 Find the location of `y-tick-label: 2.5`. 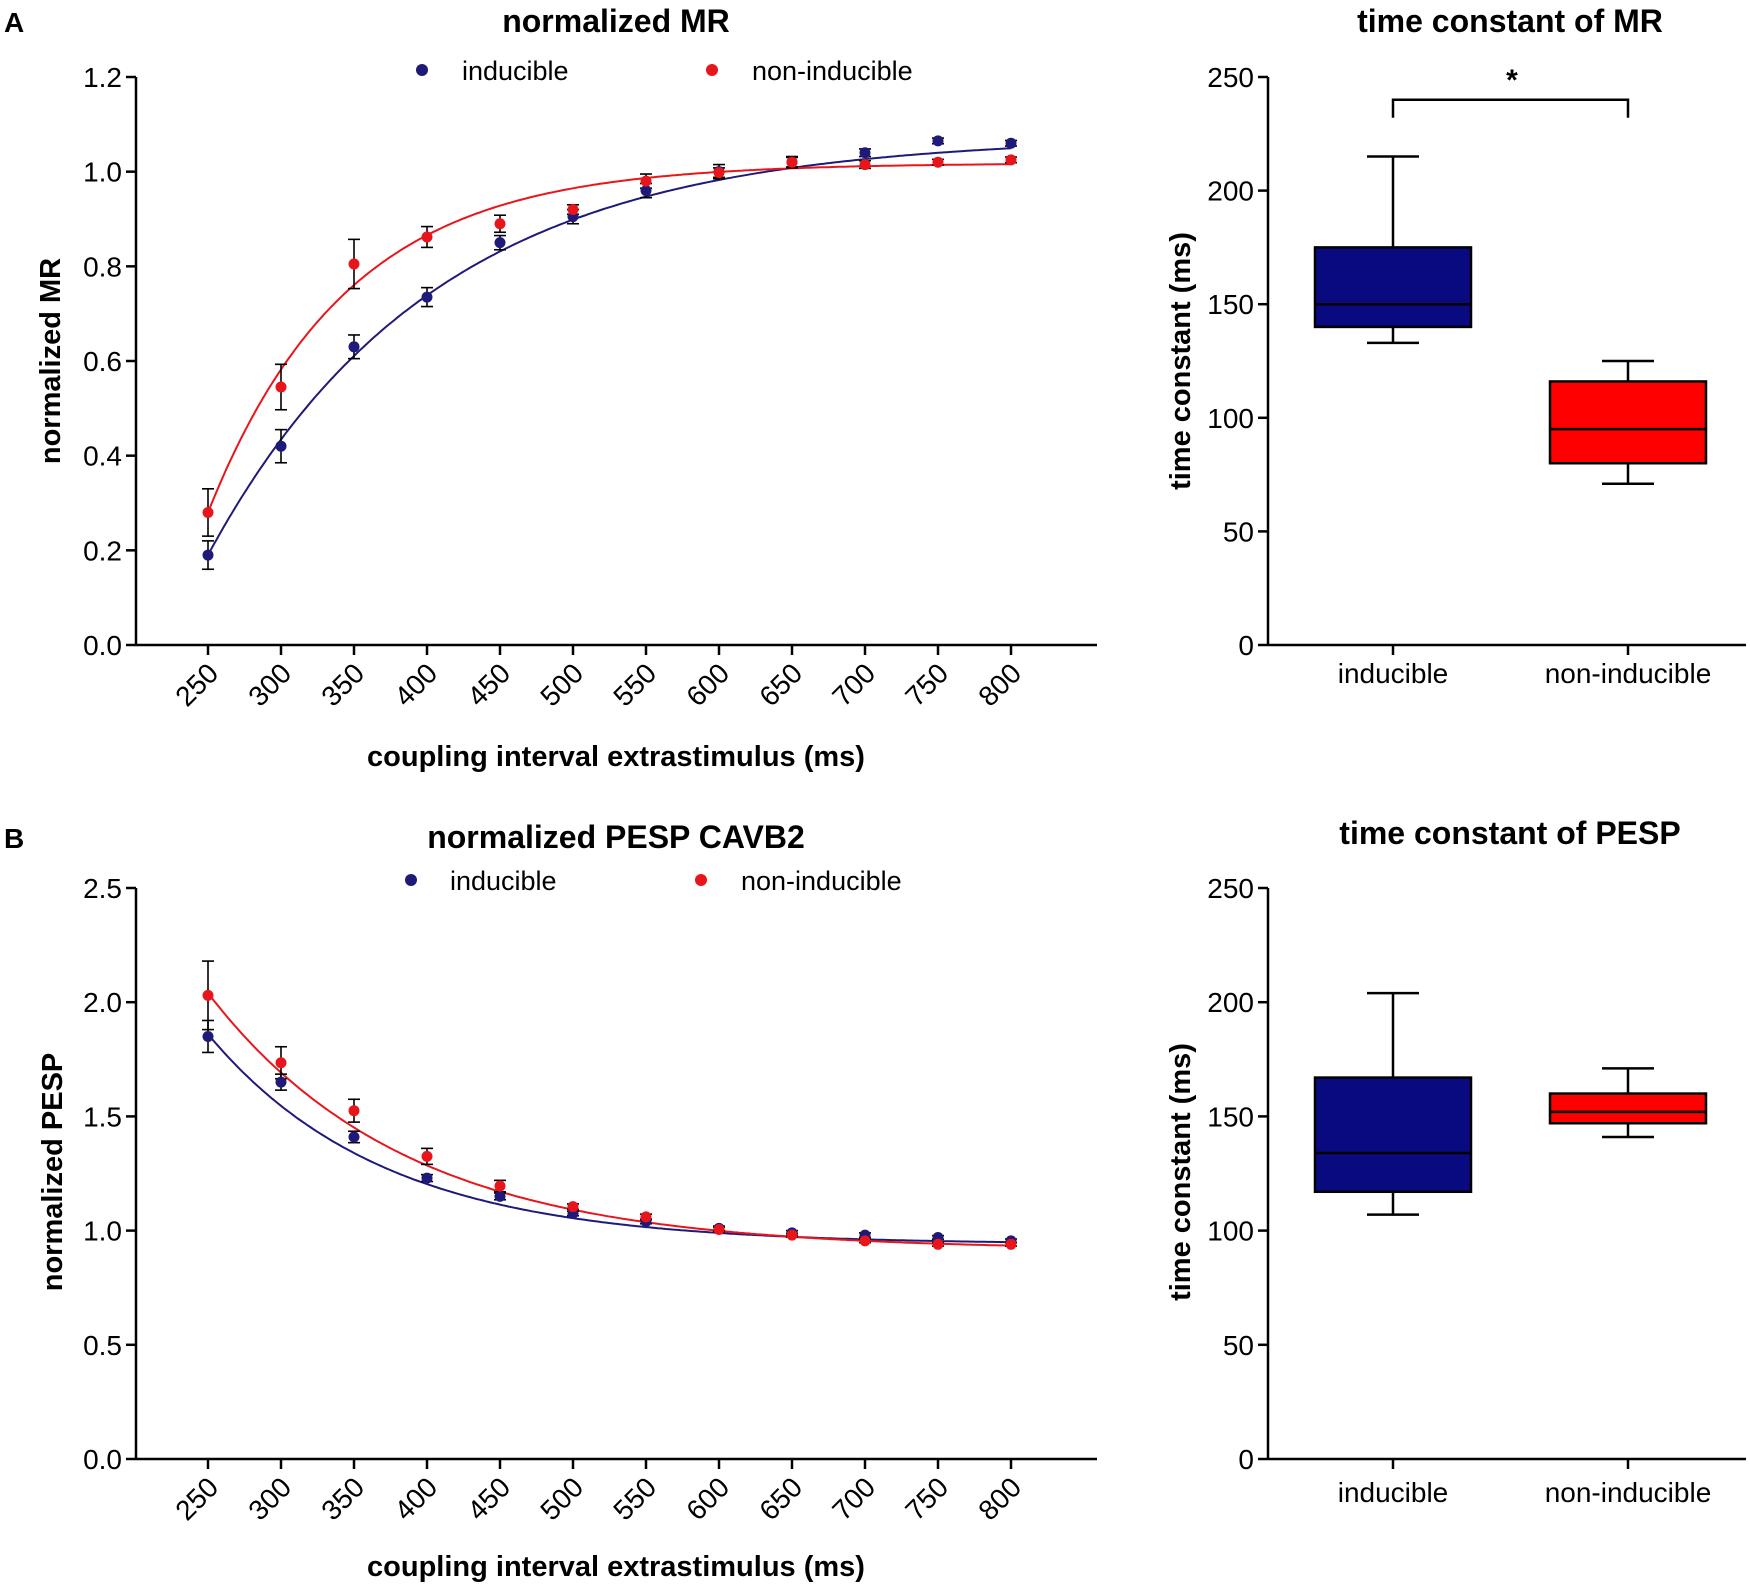

y-tick-label: 2.5 is located at coordinates (102, 888).